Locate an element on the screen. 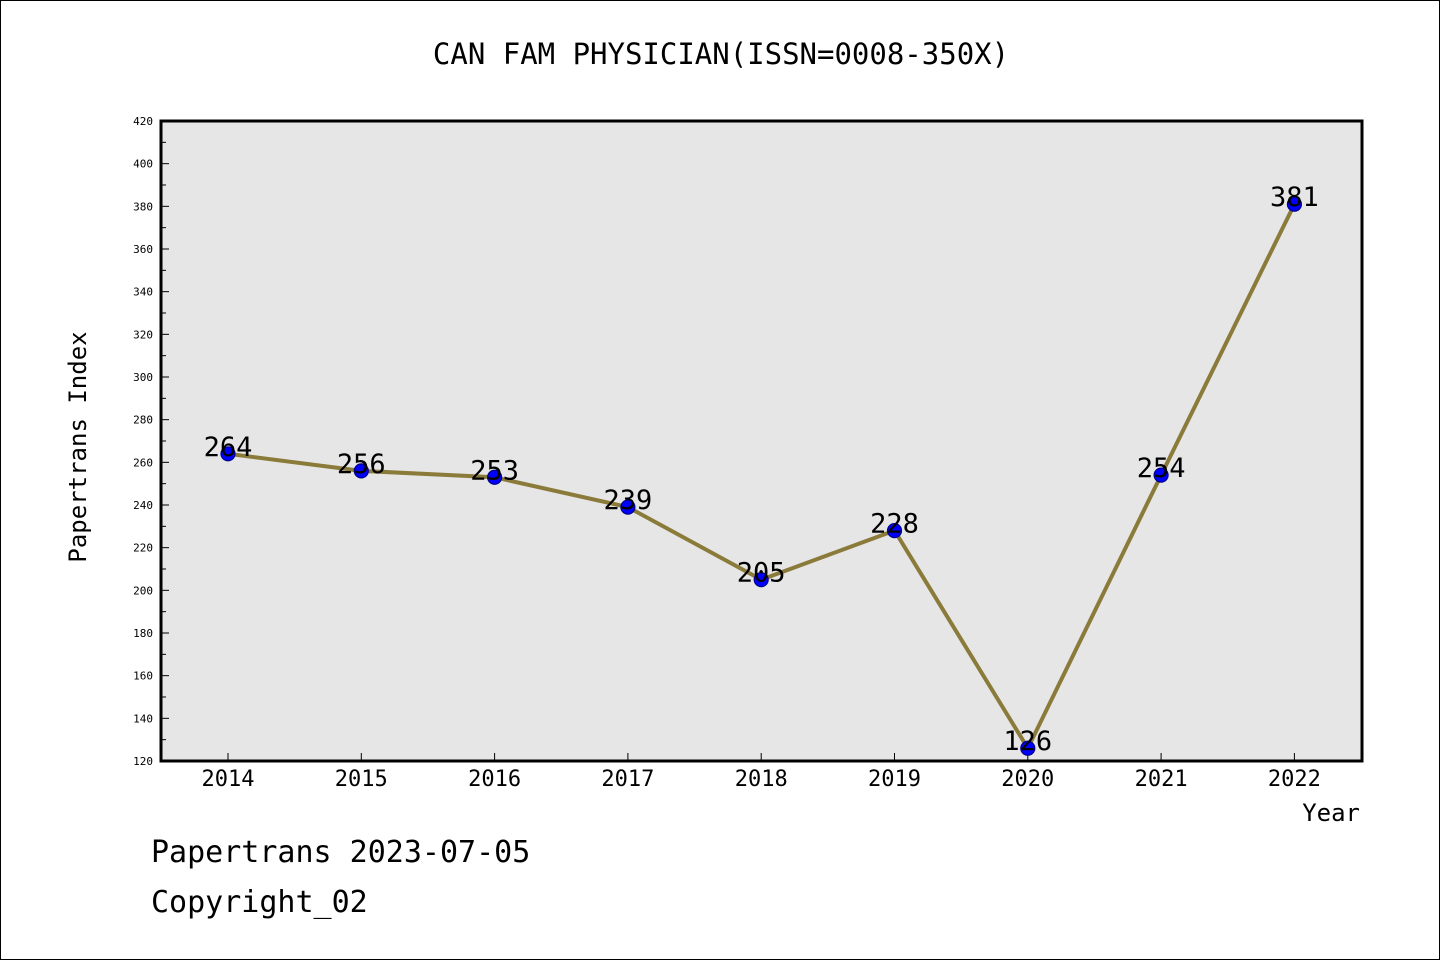  x-tick-label: 2015 is located at coordinates (361, 779).